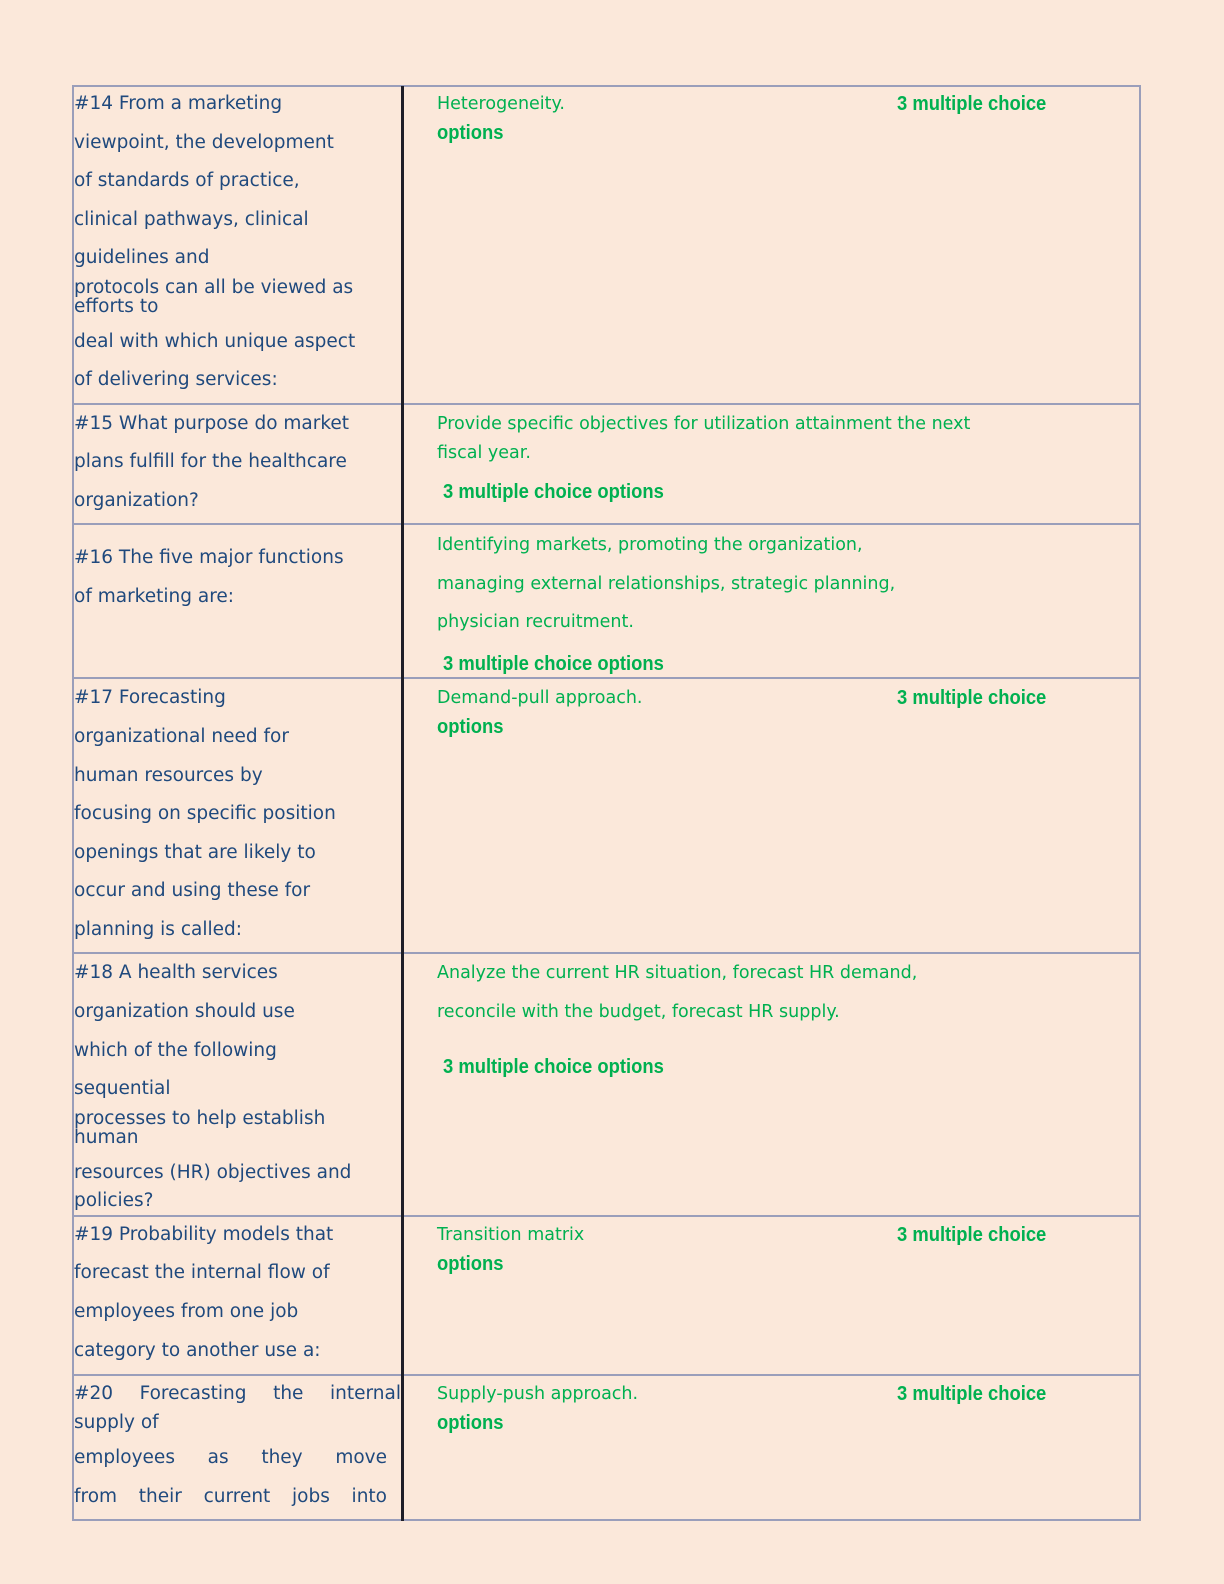 The width and height of the screenshot is (1224, 1584). What do you see at coordinates (210, 461) in the screenshot?
I see `question-line: plans fulfill for the healthcare` at bounding box center [210, 461].